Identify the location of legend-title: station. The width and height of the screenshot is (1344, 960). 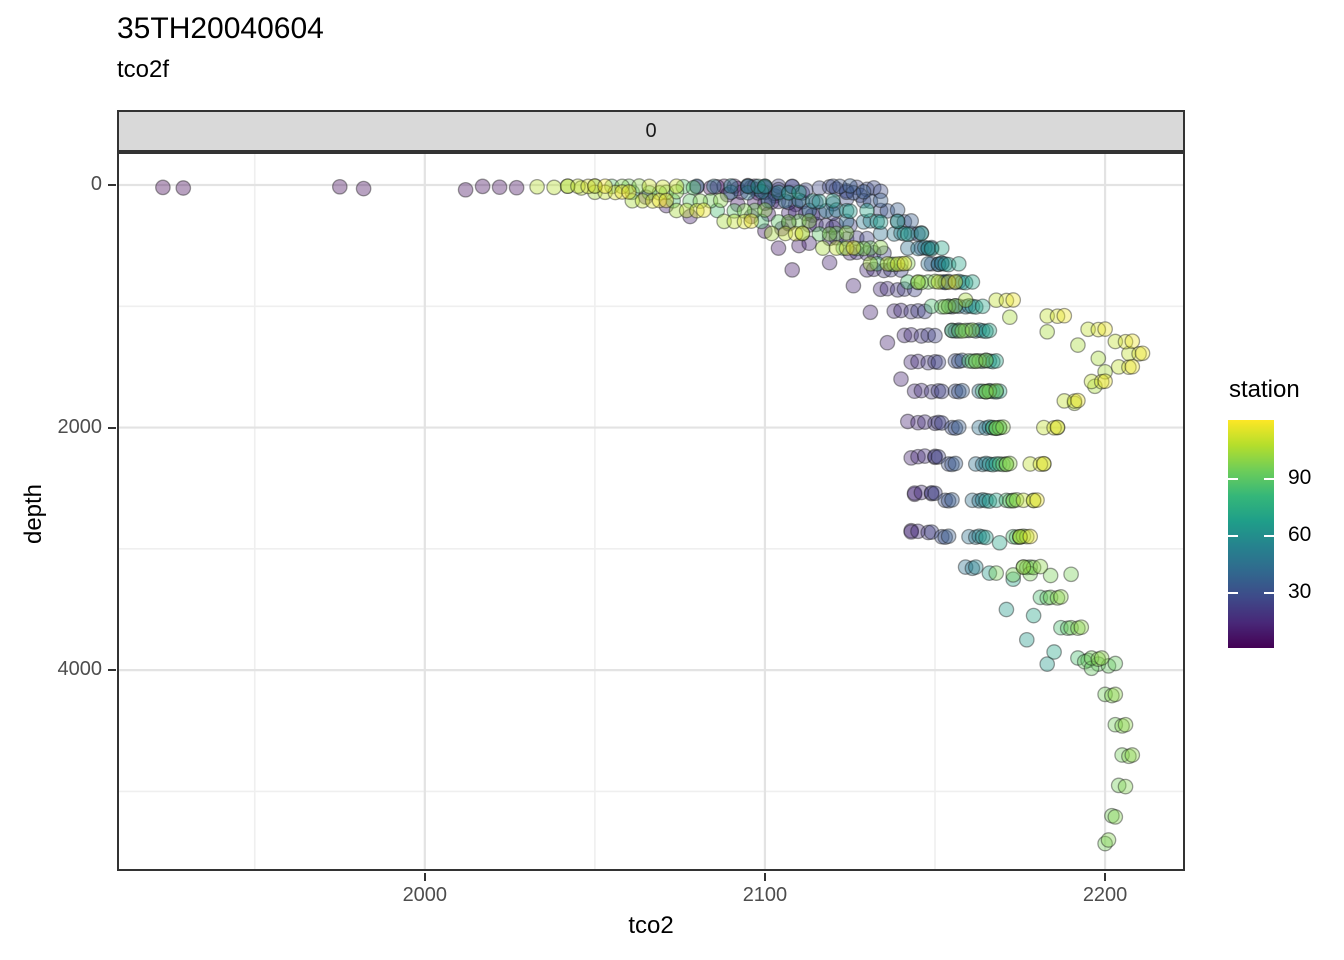
(1264, 389).